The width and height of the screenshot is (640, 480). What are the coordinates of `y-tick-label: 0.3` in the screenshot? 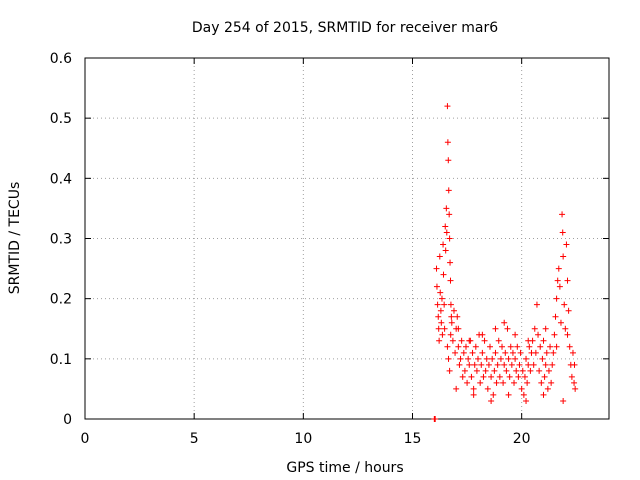 It's located at (61, 240).